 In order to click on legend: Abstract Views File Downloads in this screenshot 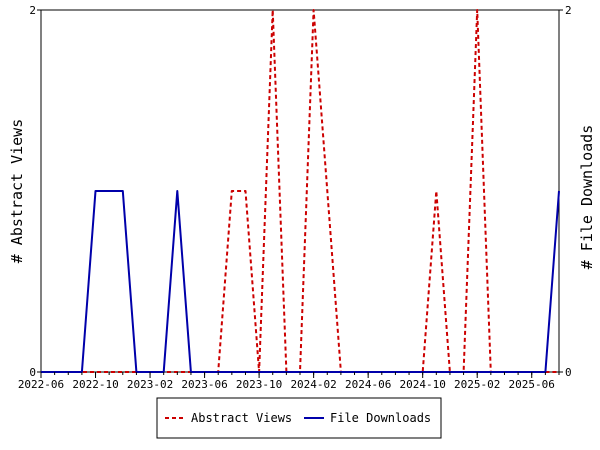, I will do `click(299, 418)`.